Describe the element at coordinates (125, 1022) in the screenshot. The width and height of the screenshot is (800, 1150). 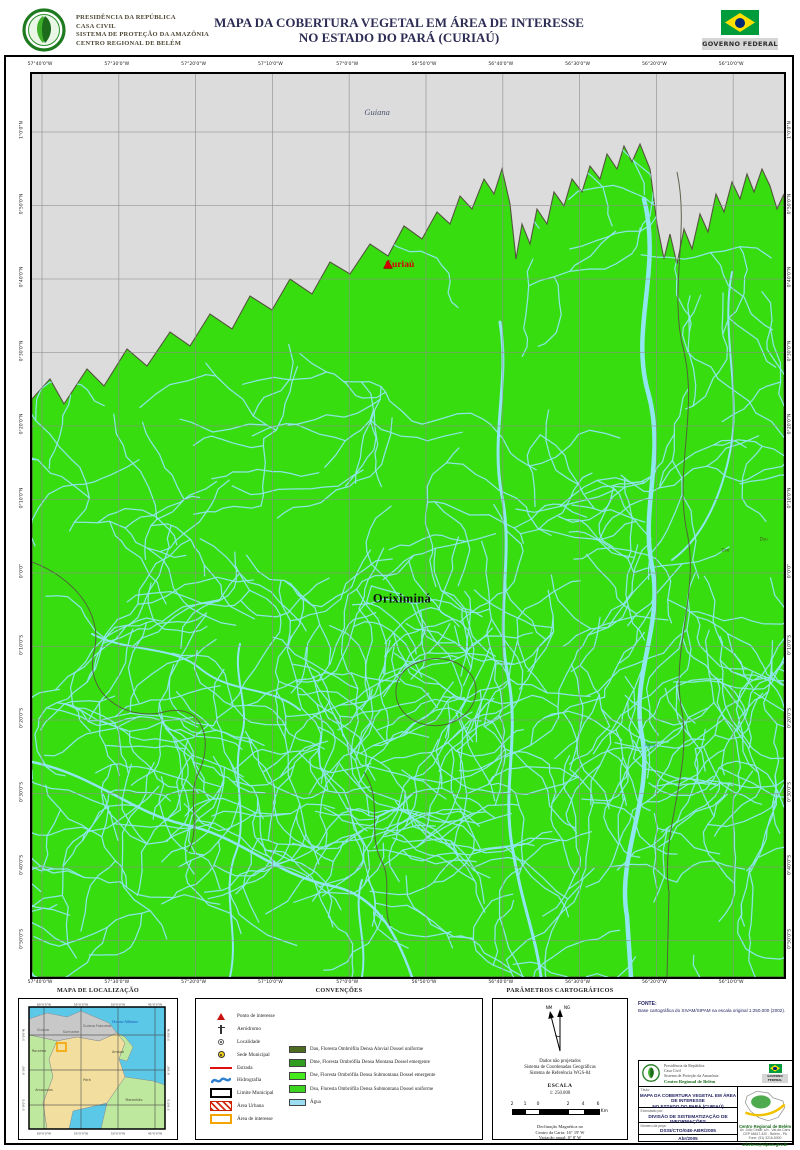
I see `svg-text: Oceano Atlântico` at that location.